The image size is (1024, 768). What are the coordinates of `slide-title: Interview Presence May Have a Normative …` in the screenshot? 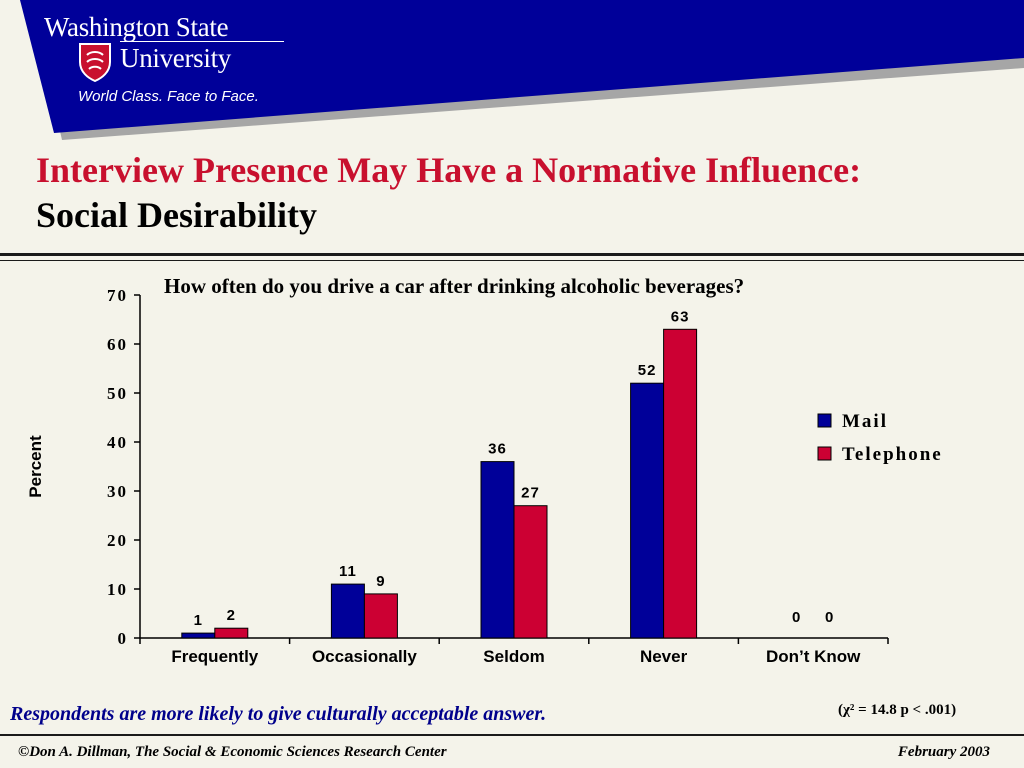 It's located at (486, 193).